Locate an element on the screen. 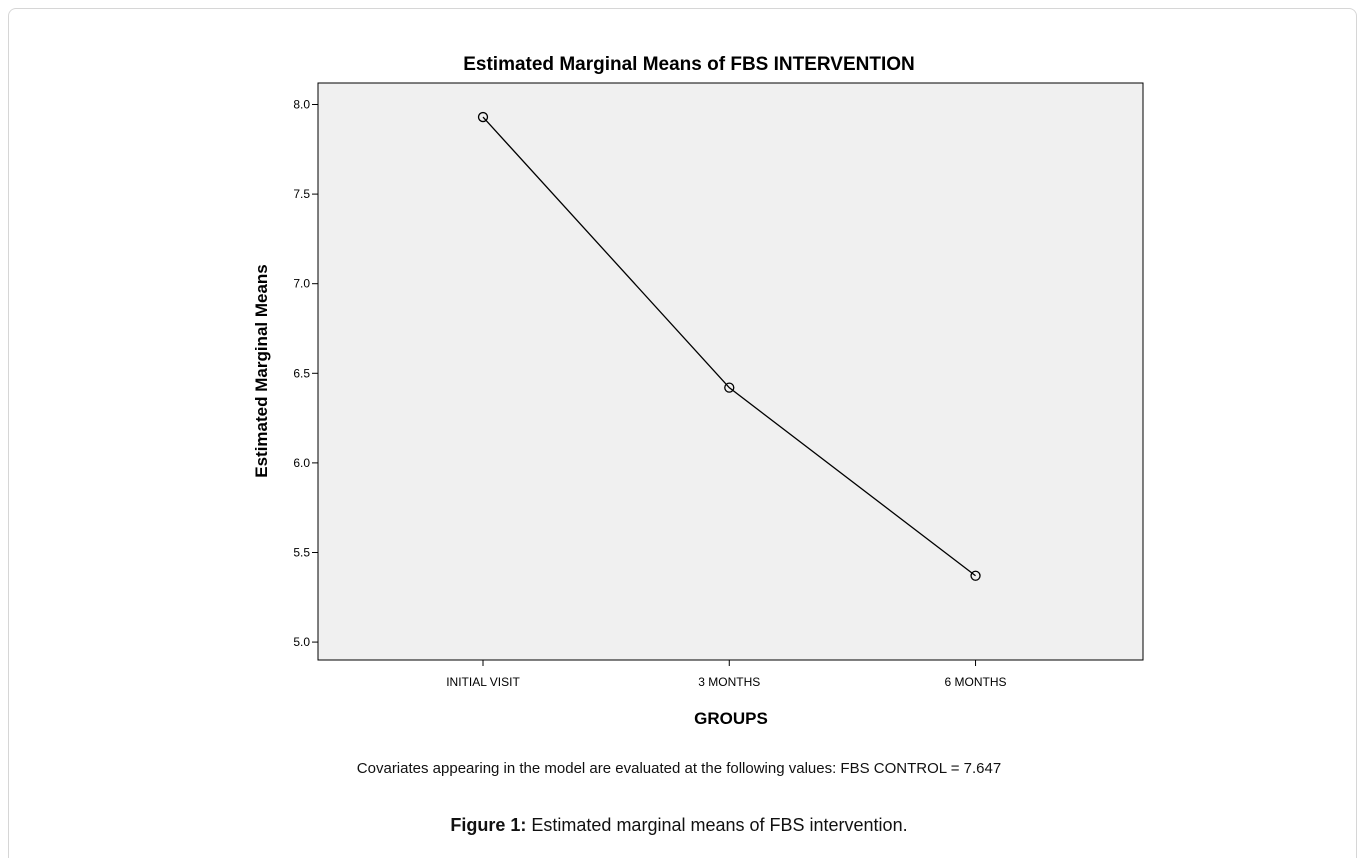 The height and width of the screenshot is (858, 1358). y-tick-label: 7.5 is located at coordinates (301, 194).